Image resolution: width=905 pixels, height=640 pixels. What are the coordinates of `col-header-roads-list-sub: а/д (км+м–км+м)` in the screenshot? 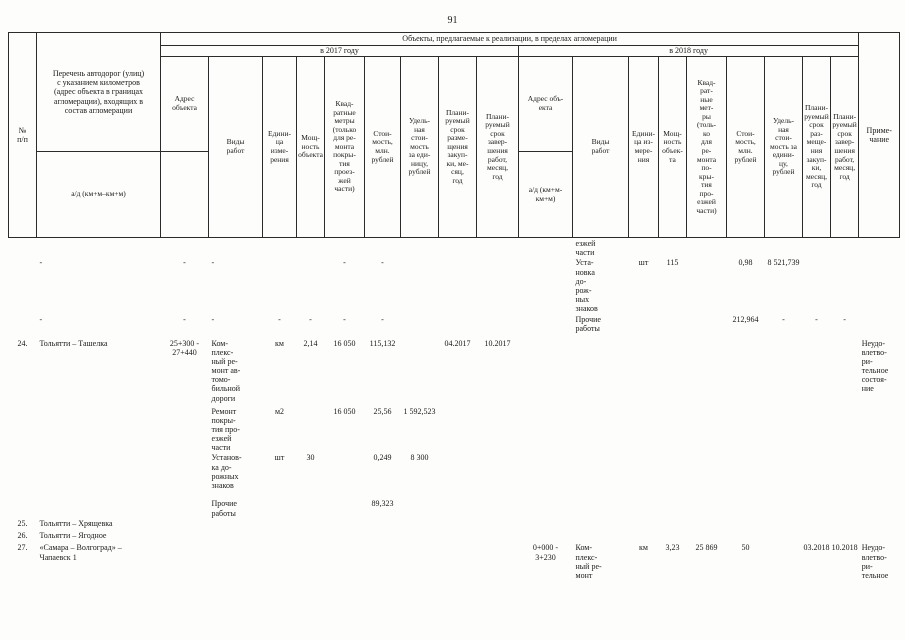 It's located at (98, 194).